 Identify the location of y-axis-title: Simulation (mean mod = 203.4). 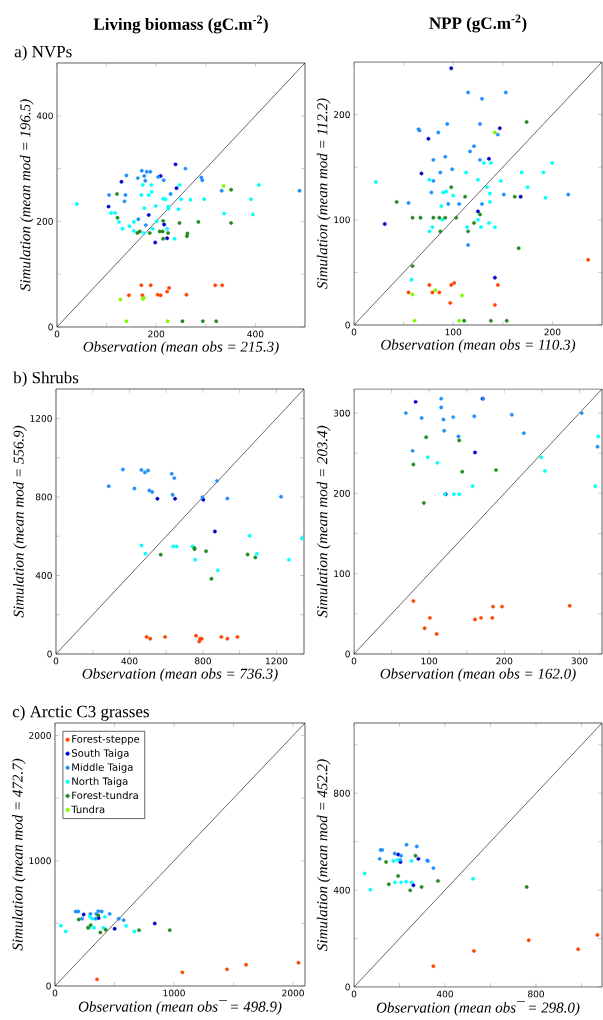
(323, 521).